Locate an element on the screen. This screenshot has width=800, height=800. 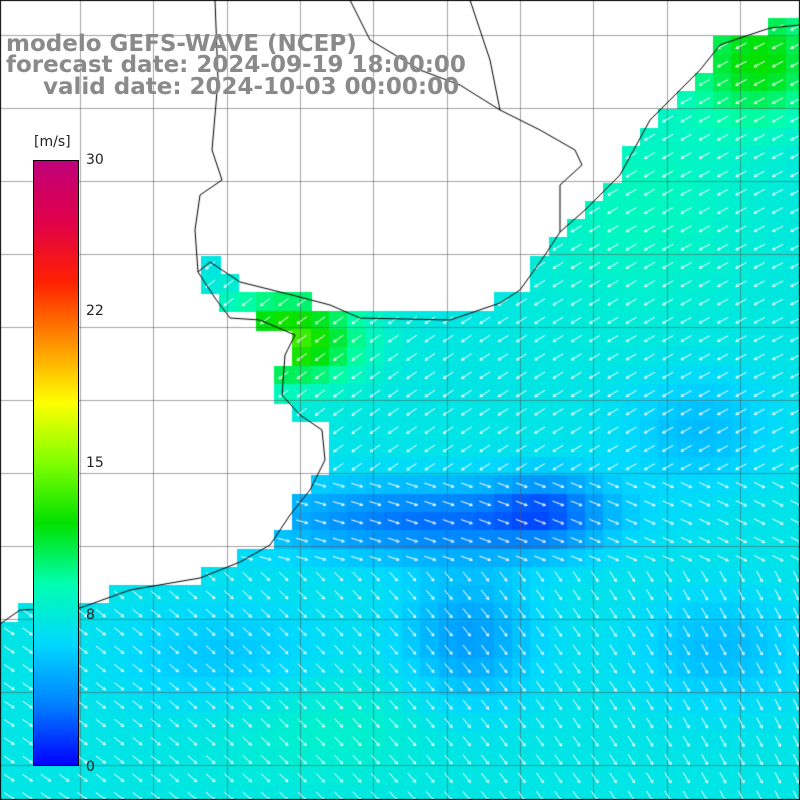
colorbar-tick-22: 22 is located at coordinates (95, 311).